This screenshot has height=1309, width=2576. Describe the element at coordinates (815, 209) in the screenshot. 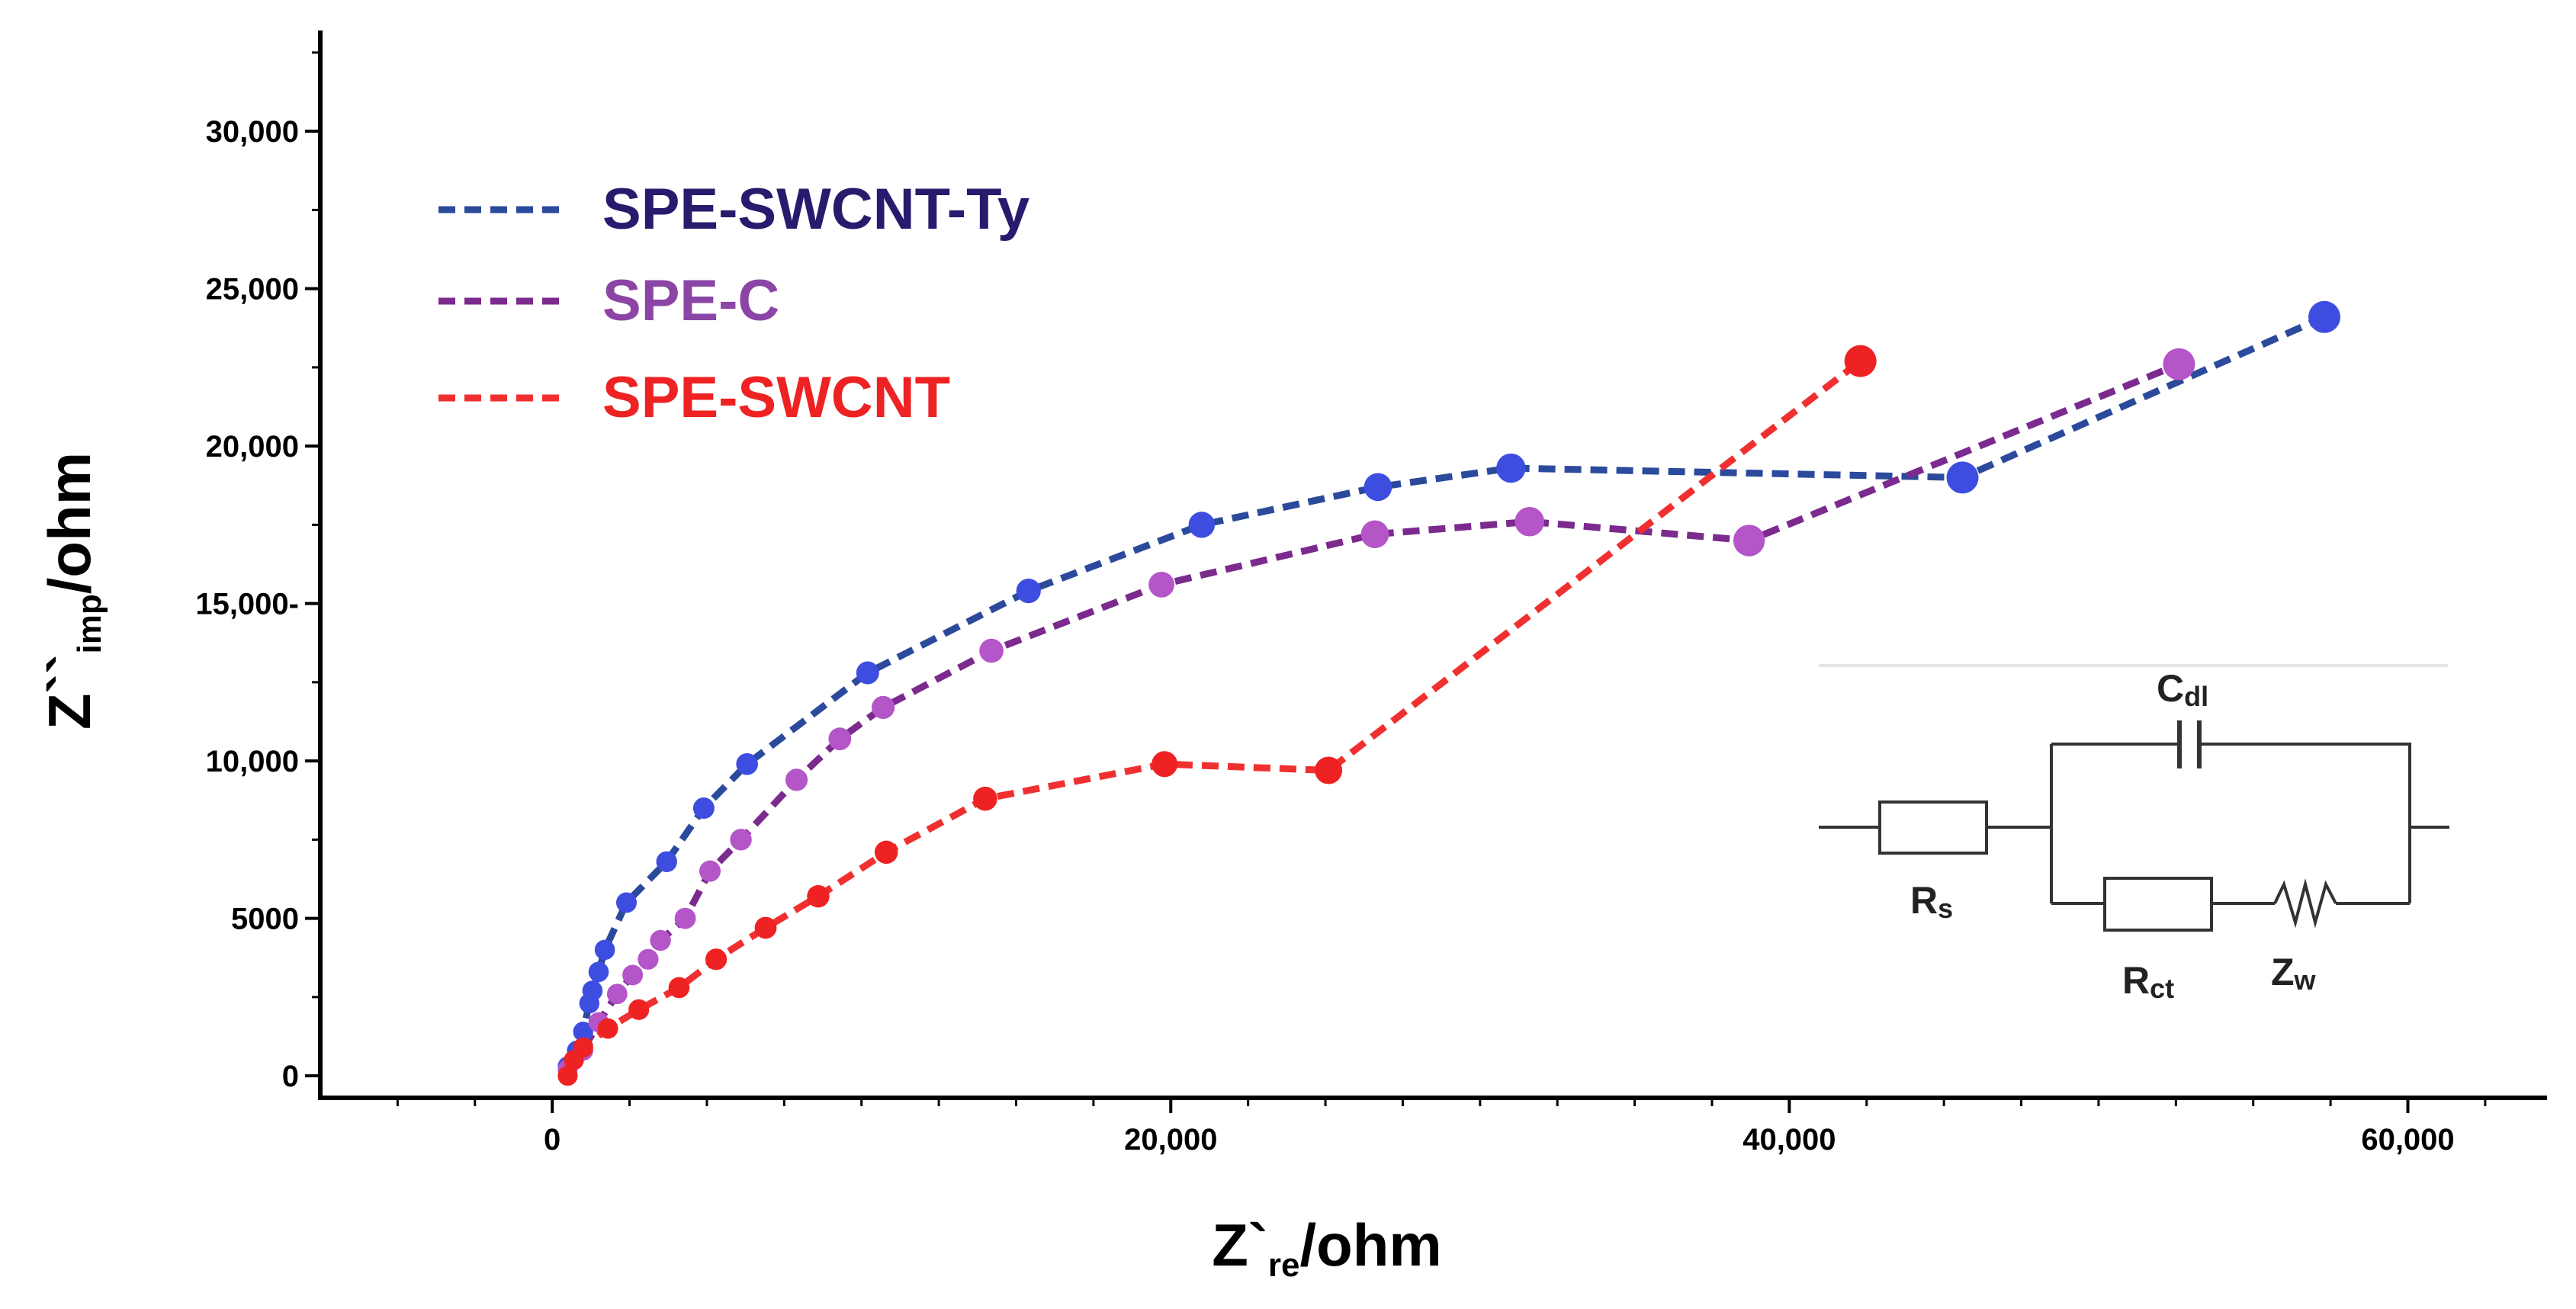

I see `legend-label-spe-swcnt-ty: SPE-SWCNT-Ty` at that location.